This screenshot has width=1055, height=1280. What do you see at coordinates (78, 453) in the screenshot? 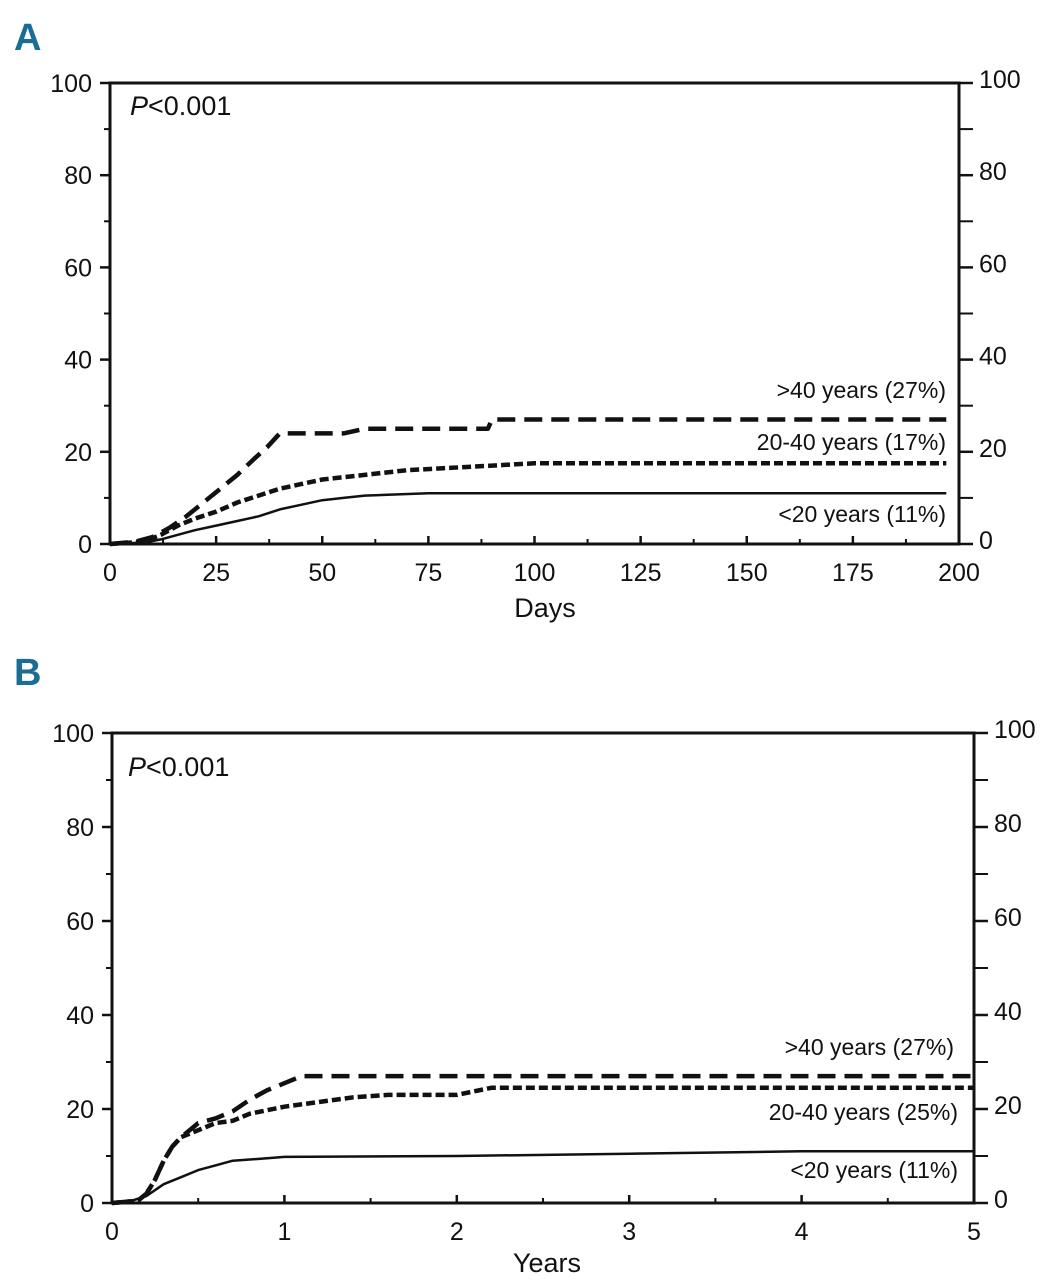
I see `y-tick-label-left-a-1: 20` at bounding box center [78, 453].